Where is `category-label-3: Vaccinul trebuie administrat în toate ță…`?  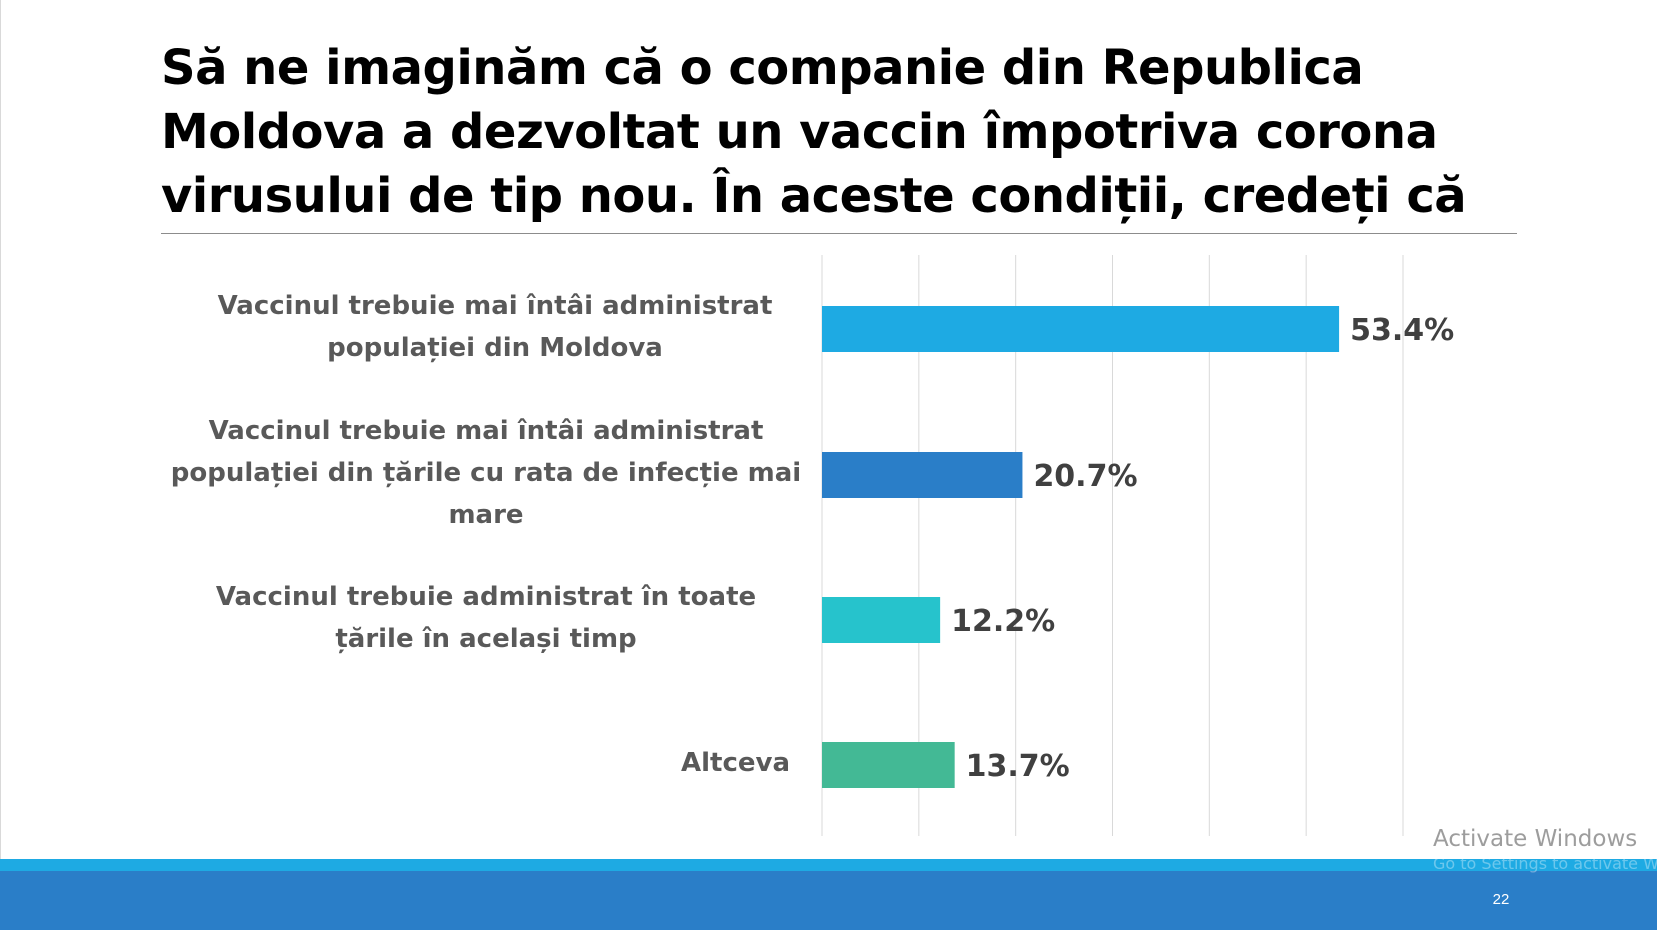
category-label-3: Vaccinul trebuie administrat în toate ță… is located at coordinates (486, 618).